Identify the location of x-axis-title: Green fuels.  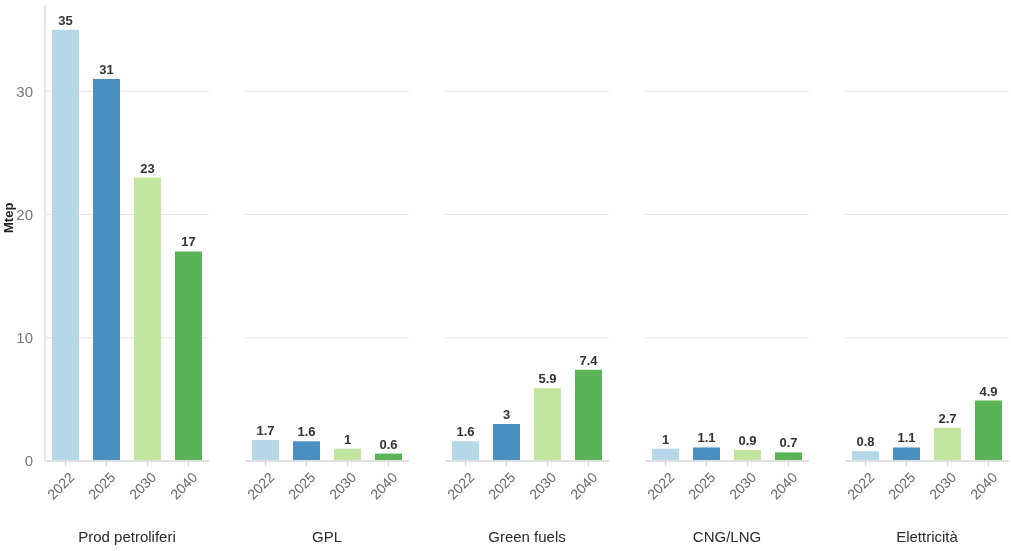
(527, 536).